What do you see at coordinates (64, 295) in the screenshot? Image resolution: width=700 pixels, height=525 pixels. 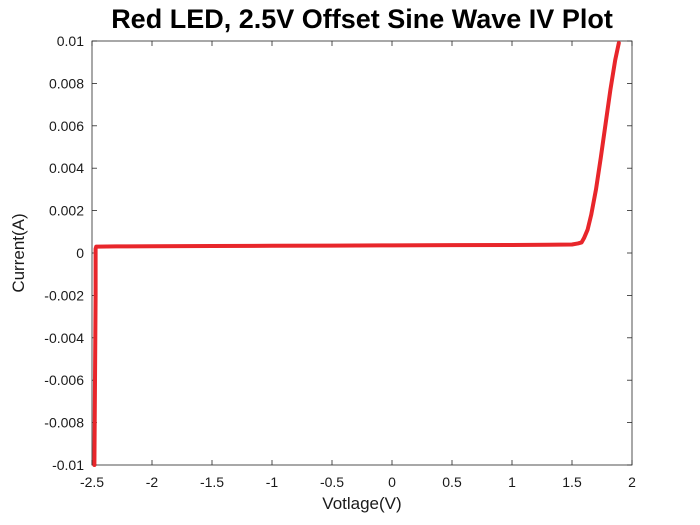 I see `y-tick-label: -0.002` at bounding box center [64, 295].